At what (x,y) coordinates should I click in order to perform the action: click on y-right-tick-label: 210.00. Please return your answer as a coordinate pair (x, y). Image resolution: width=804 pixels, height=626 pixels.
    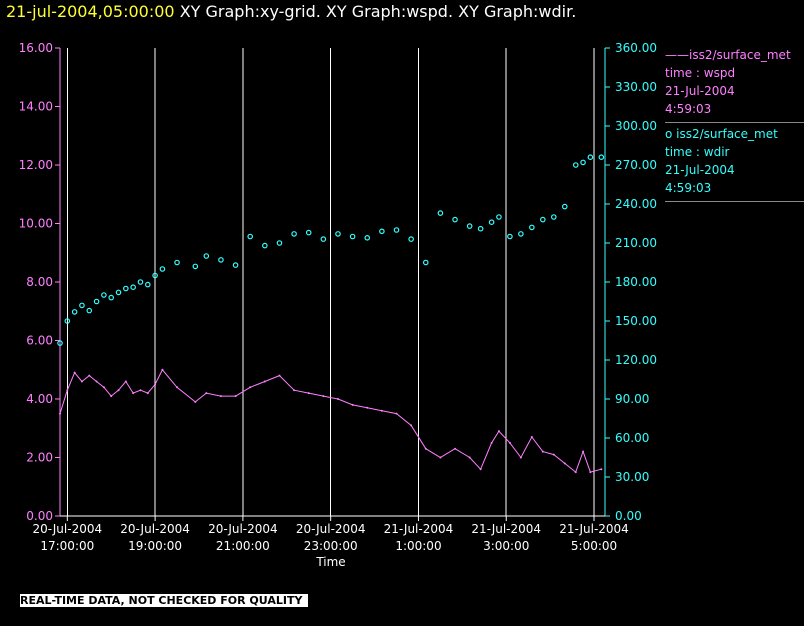
    Looking at the image, I should click on (636, 243).